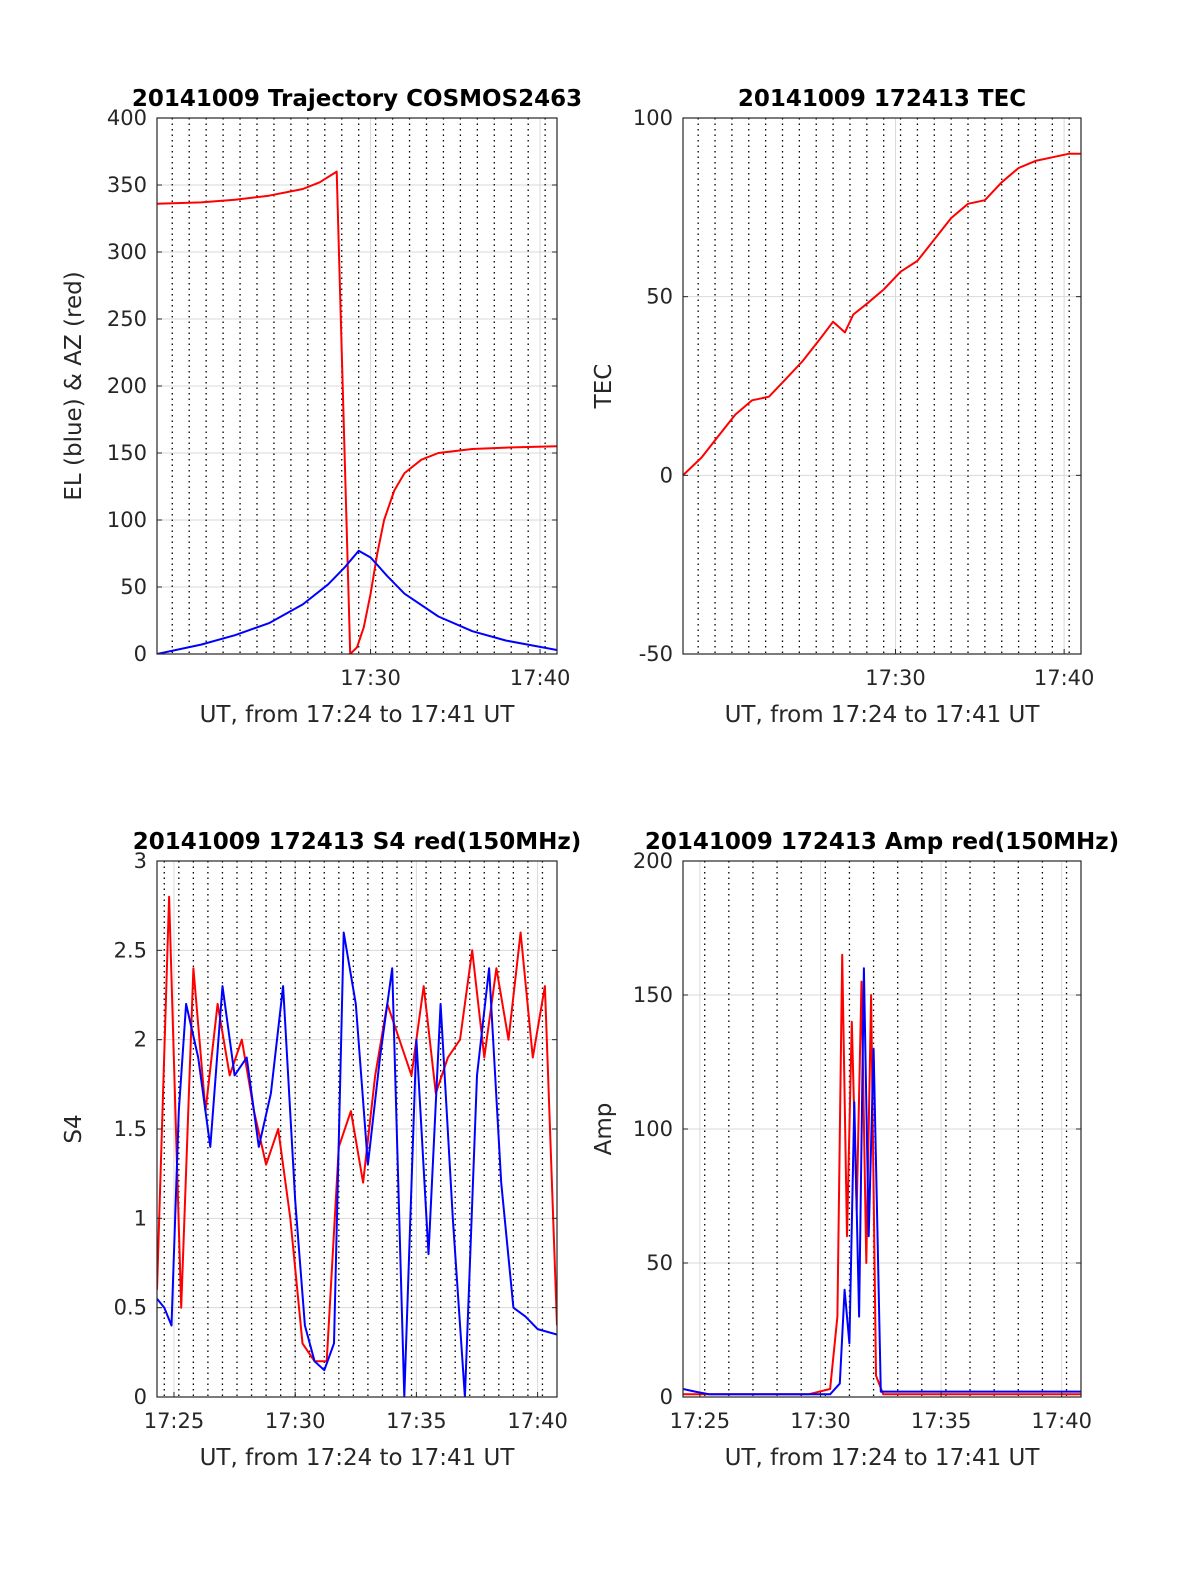 This screenshot has height=1575, width=1200. I want to click on tec-title: 20141009 172413 TEC, so click(882, 99).